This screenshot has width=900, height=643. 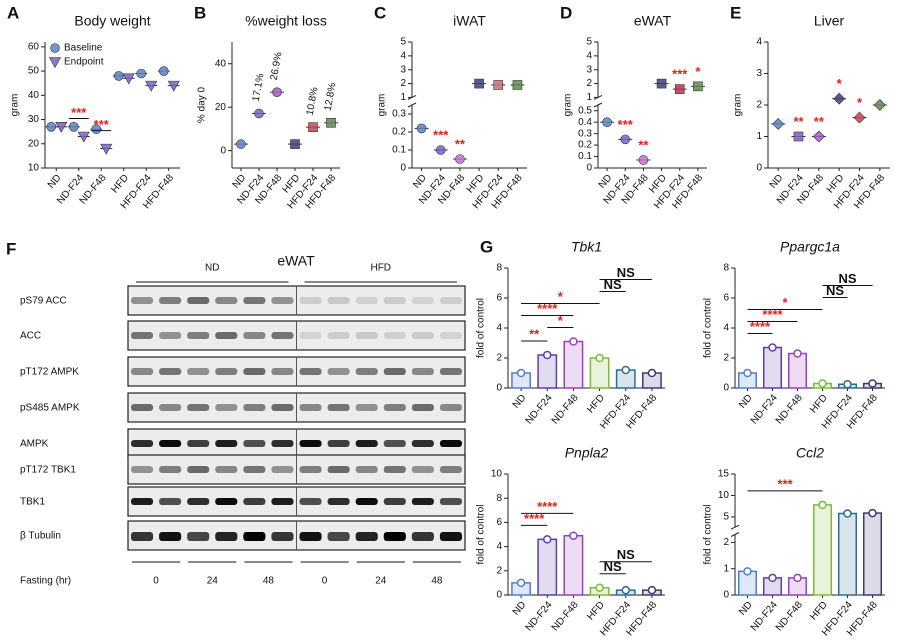 What do you see at coordinates (49, 372) in the screenshot?
I see `row-label: pT172 AMPK` at bounding box center [49, 372].